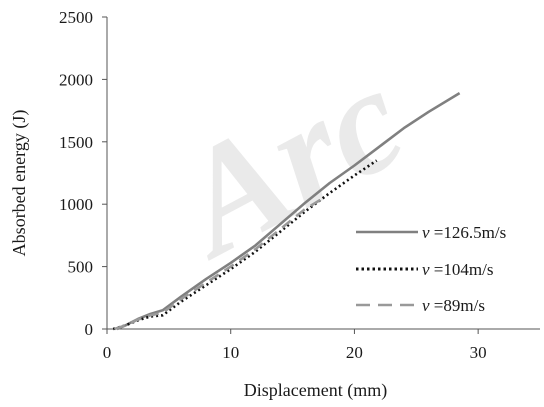 The image size is (544, 407). I want to click on y-tick-label: 500, so click(81, 267).